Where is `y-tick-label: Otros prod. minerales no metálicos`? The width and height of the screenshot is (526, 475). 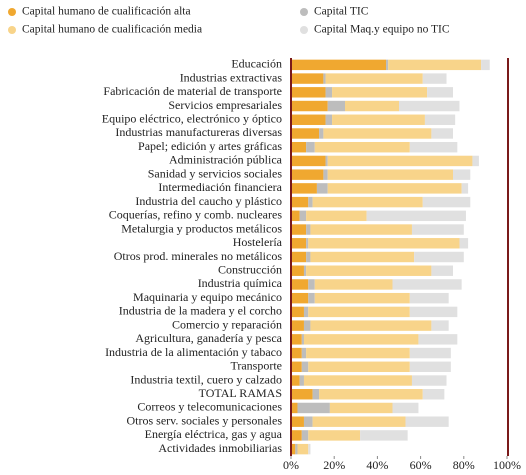 y-tick-label: Otros prod. minerales no metálicos is located at coordinates (198, 256).